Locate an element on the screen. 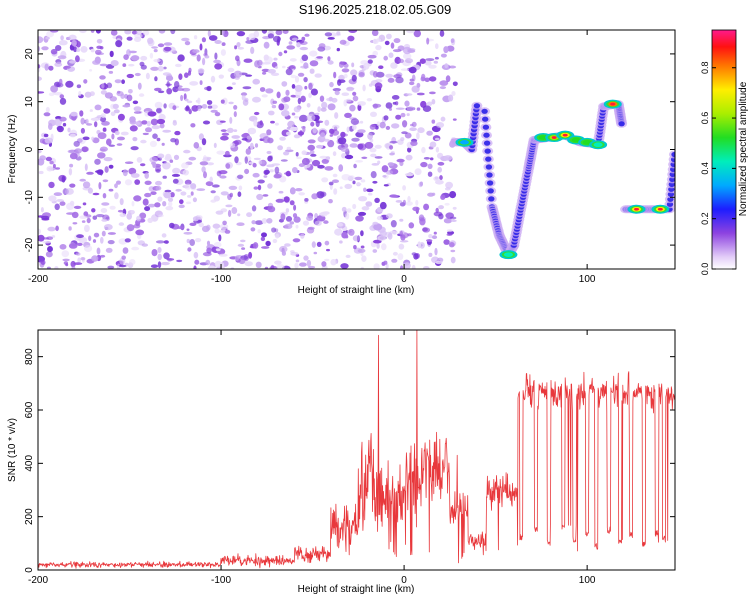 The image size is (750, 600). y-tick-label: 0 is located at coordinates (29, 149).